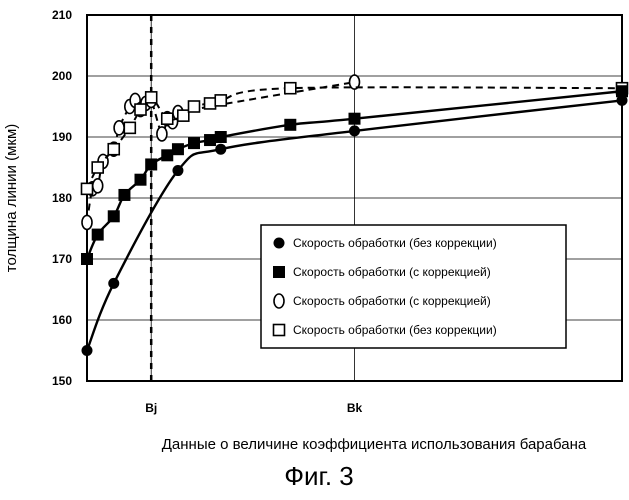  I want to click on x-axis-ticks: Bj Bk, so click(253, 408).